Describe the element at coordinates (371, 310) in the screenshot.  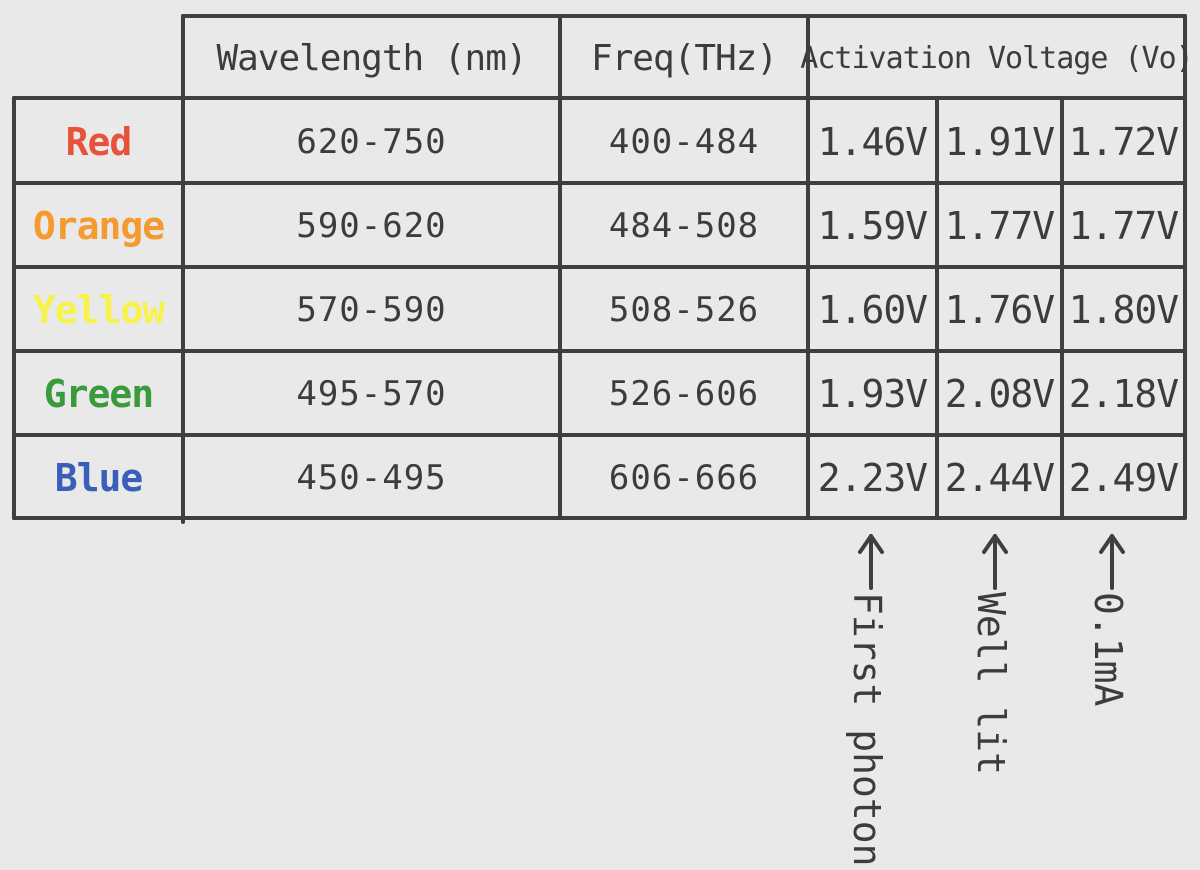
I see `wavelength-yellow: 570-590` at that location.